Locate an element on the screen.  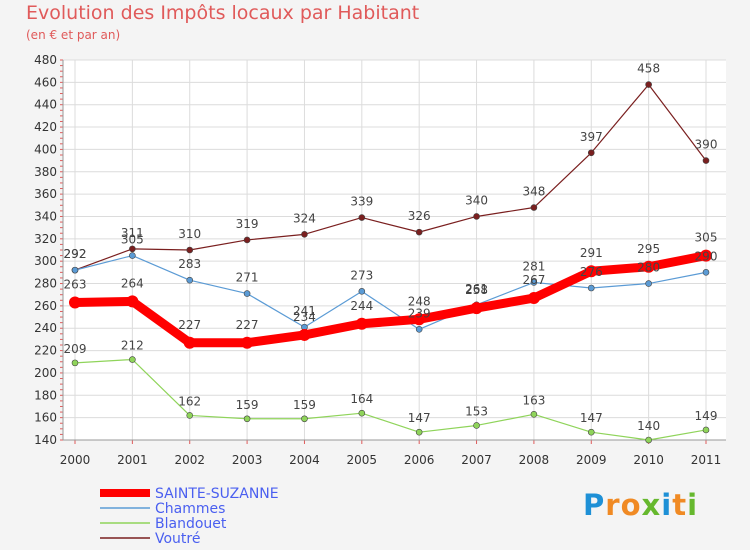
data-label: 271 is located at coordinates (247, 278).